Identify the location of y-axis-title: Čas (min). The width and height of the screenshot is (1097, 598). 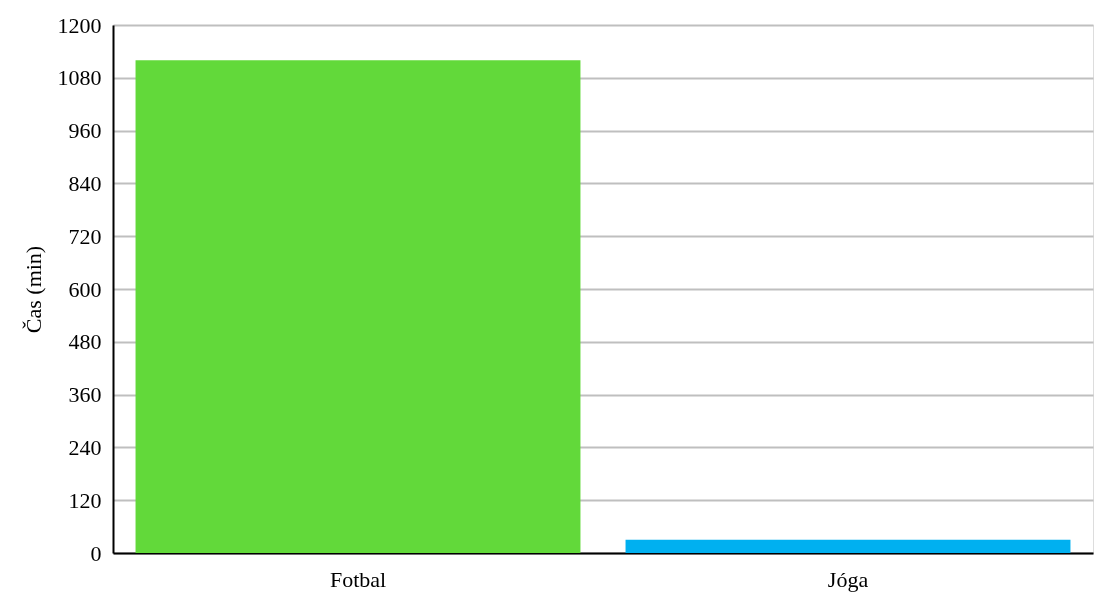
(33, 289).